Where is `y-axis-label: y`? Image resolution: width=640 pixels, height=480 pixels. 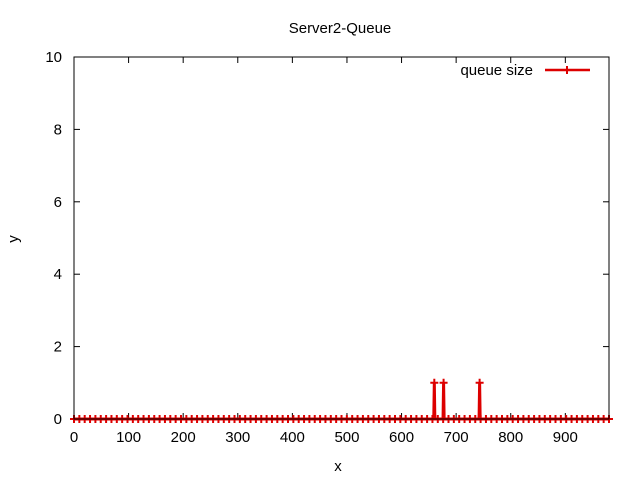 y-axis-label: y is located at coordinates (13, 239).